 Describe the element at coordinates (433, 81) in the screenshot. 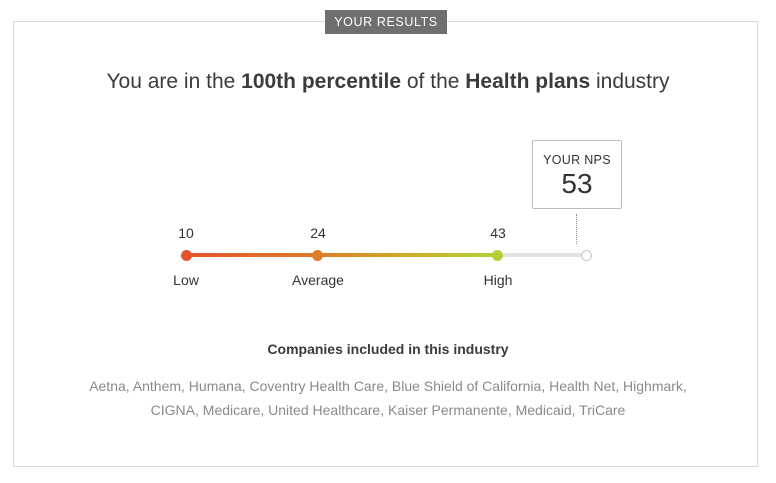

I see `headline-middle: of the` at that location.